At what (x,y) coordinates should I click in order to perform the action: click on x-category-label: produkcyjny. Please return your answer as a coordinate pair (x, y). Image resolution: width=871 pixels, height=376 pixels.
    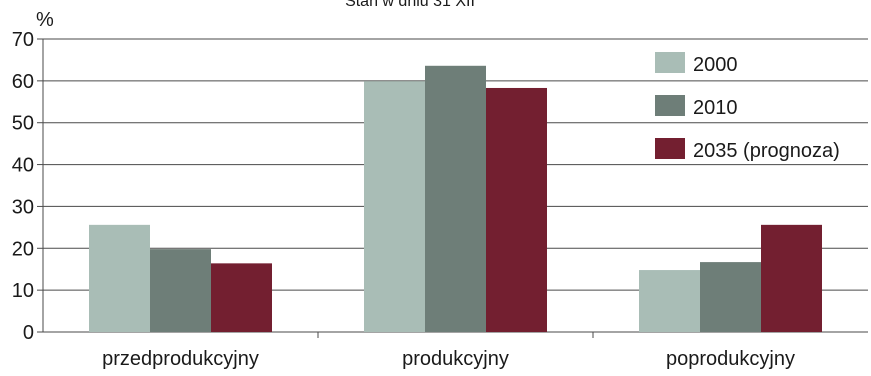
    Looking at the image, I should click on (455, 359).